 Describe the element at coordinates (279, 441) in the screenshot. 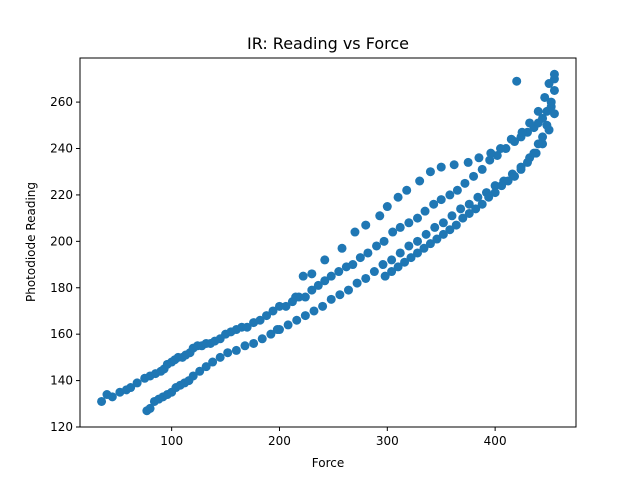

I see `x-tick-label: 200` at that location.